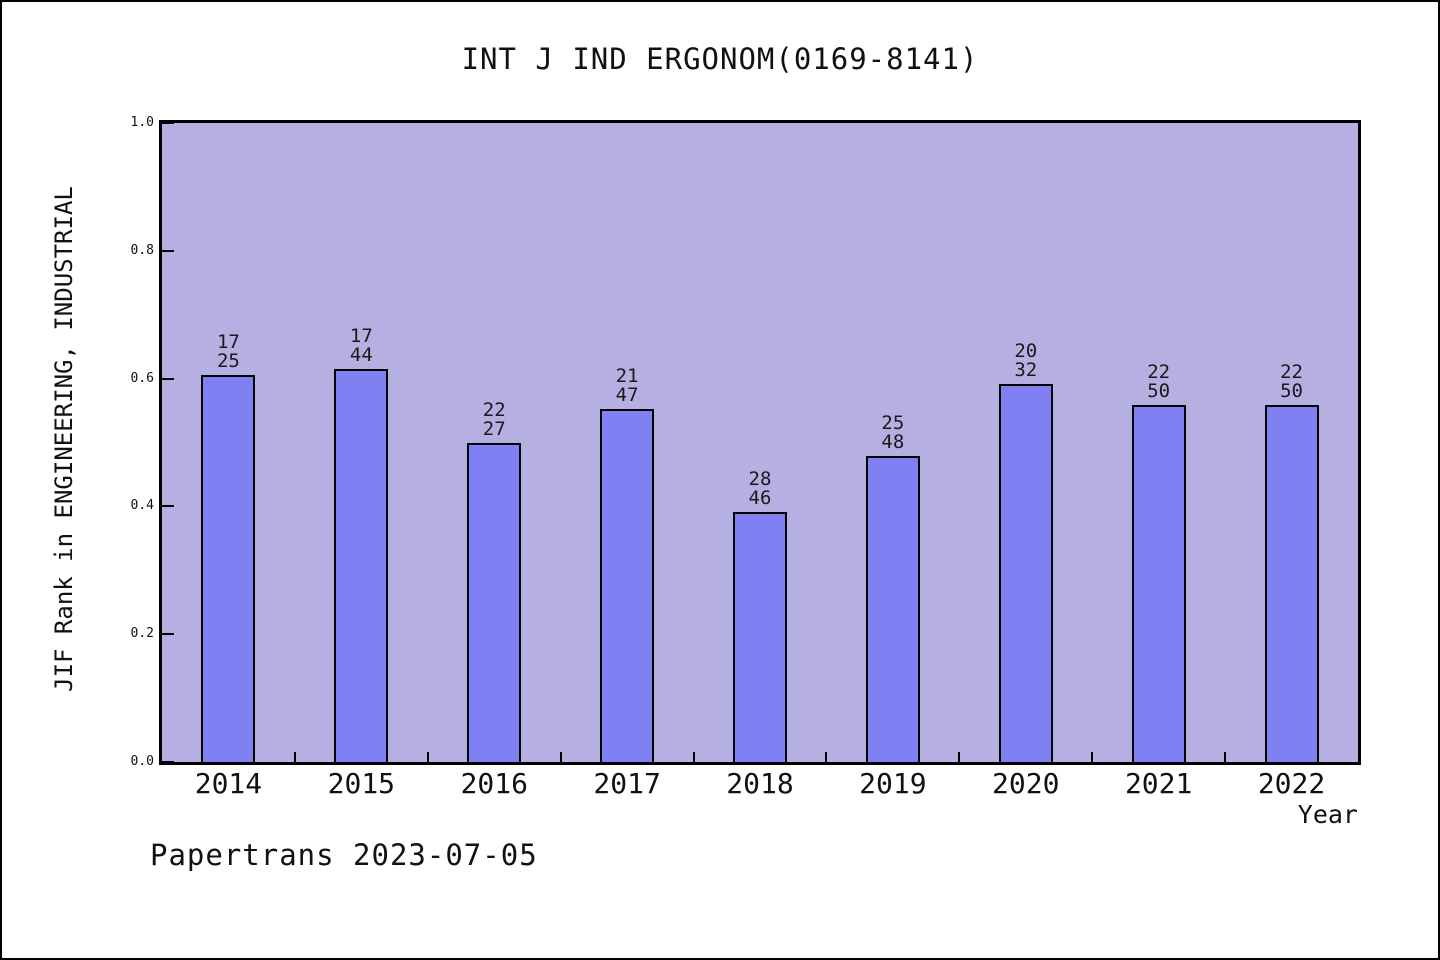 This screenshot has height=960, width=1440. Describe the element at coordinates (494, 783) in the screenshot. I see `x-tick-label-2016: 2016` at that location.